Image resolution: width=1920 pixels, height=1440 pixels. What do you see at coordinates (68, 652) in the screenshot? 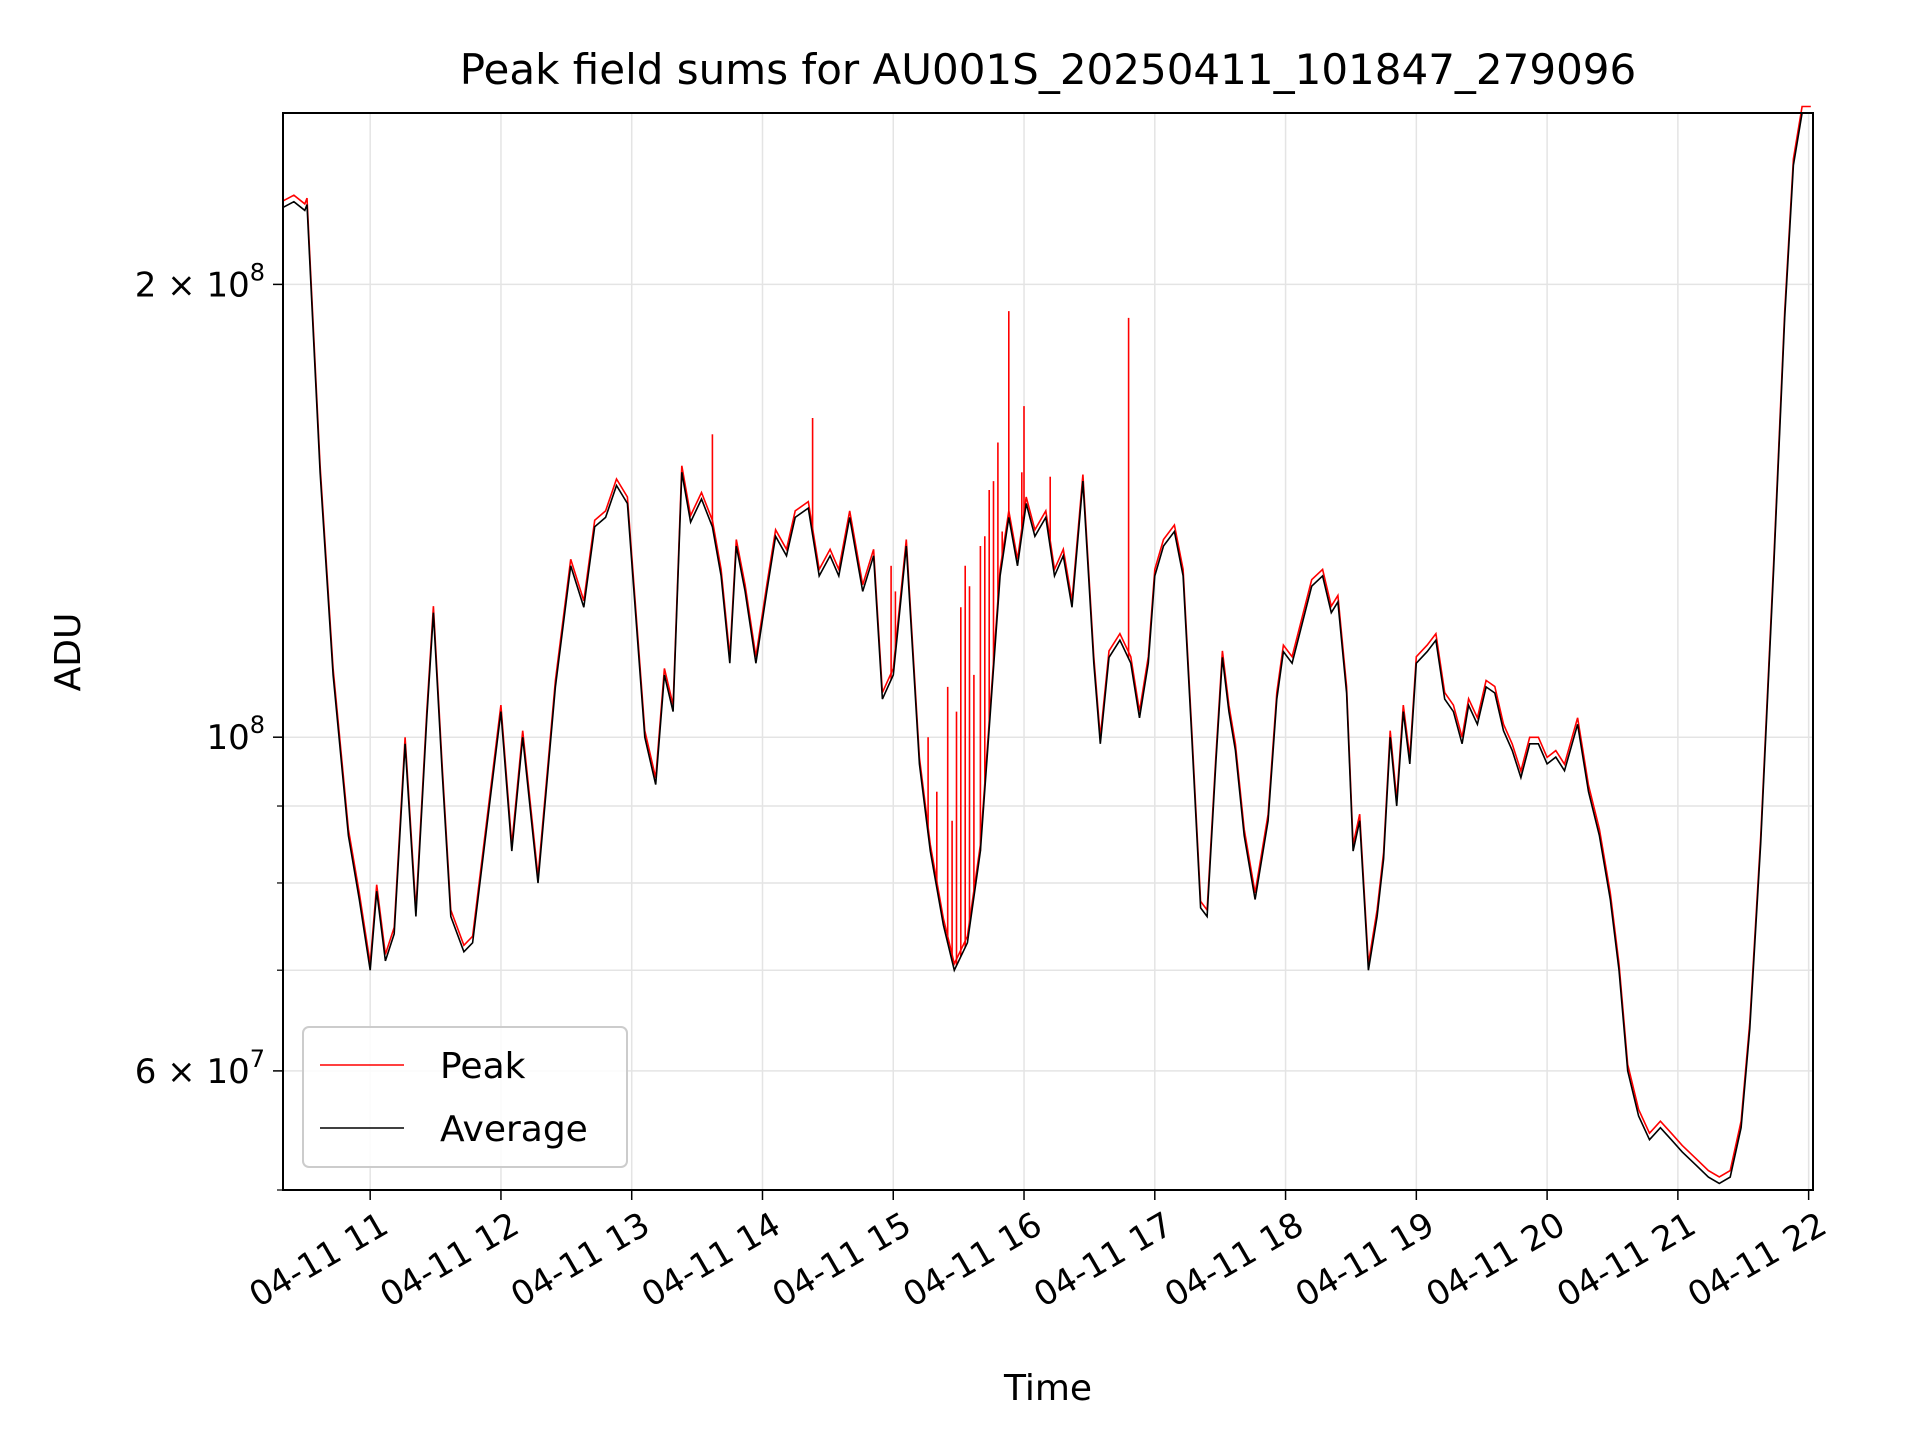
I see `y-axis-label: ADU` at bounding box center [68, 652].